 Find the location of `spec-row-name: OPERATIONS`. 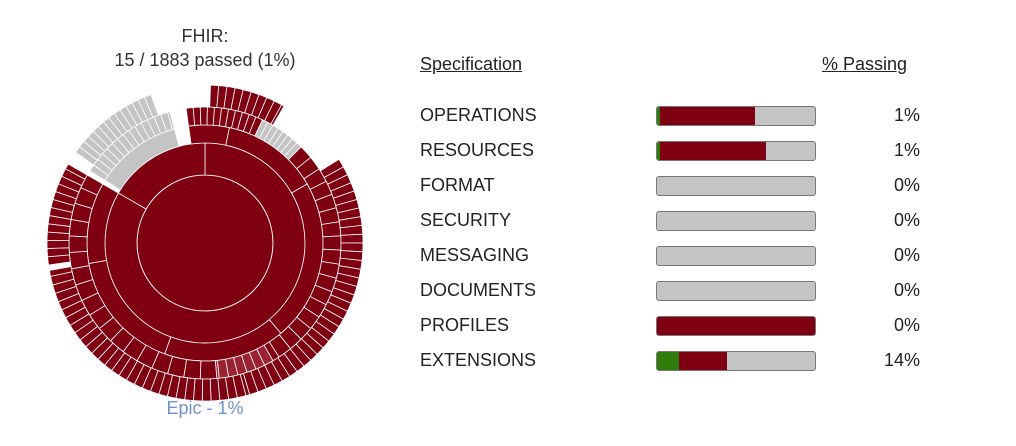

spec-row-name: OPERATIONS is located at coordinates (478, 115).